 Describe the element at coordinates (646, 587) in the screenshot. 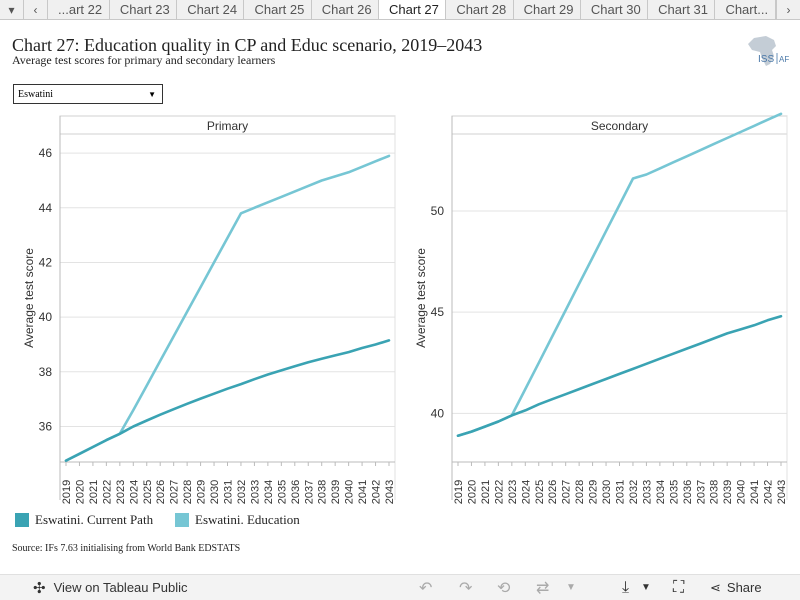

I see `download-menu-chevron-icon: ▼` at that location.